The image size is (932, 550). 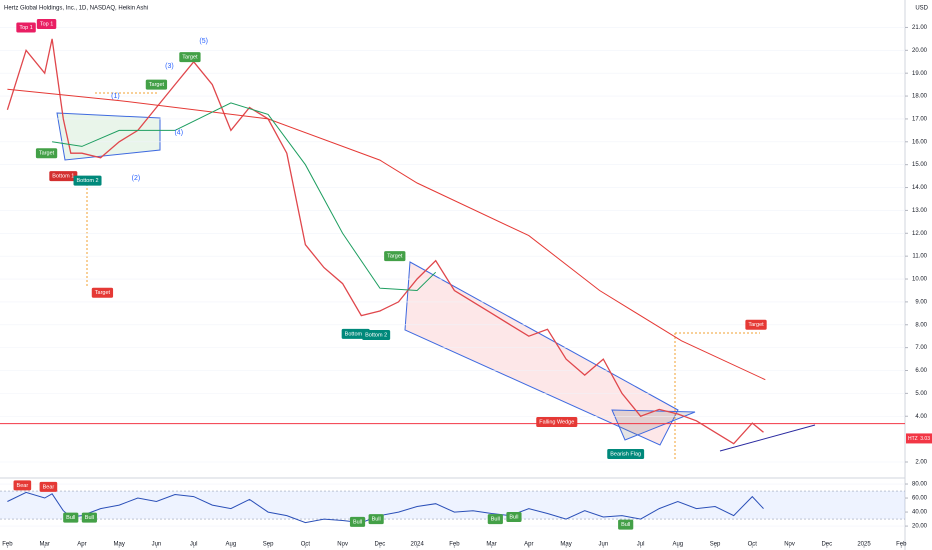 I want to click on x-tick-label: 2024, so click(x=417, y=545).